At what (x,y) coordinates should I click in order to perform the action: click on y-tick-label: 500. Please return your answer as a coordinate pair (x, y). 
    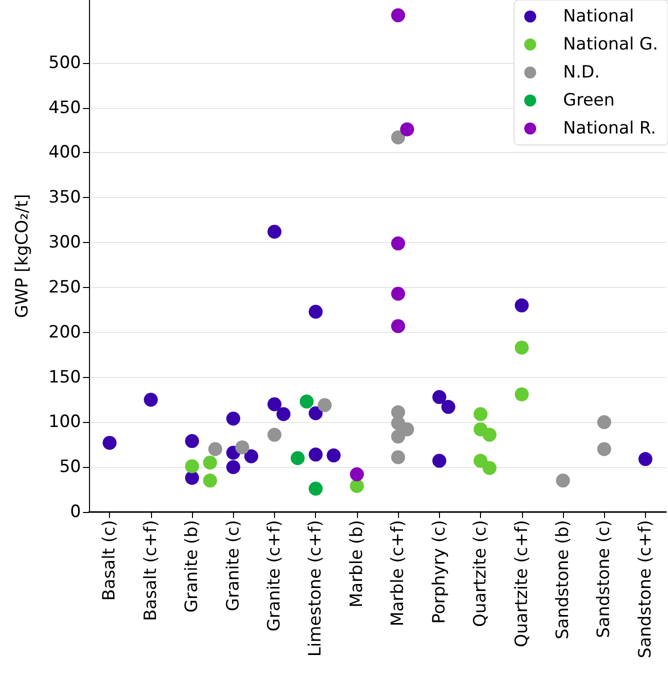
    Looking at the image, I should click on (64, 62).